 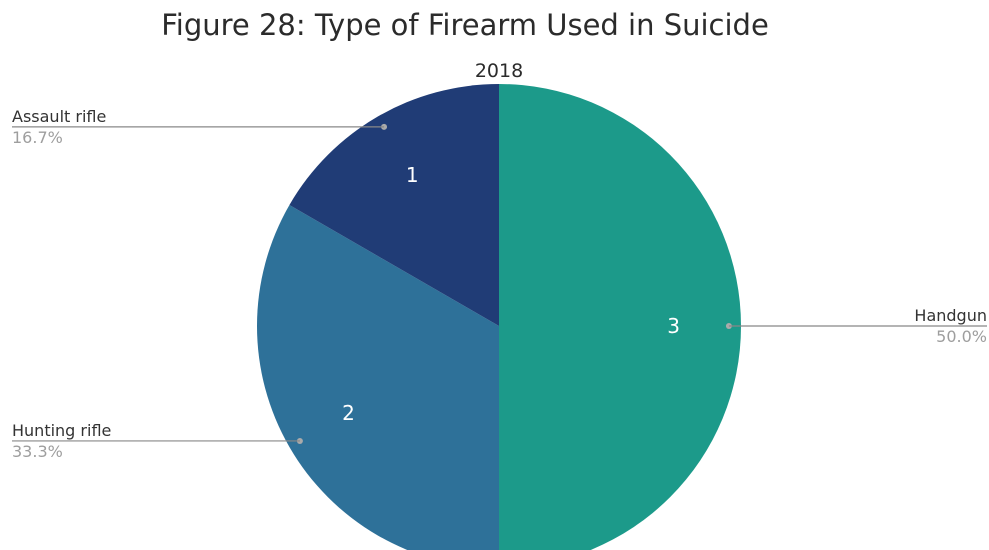 I want to click on label-percent-assault-rifle: 16.7%, so click(x=37, y=137).